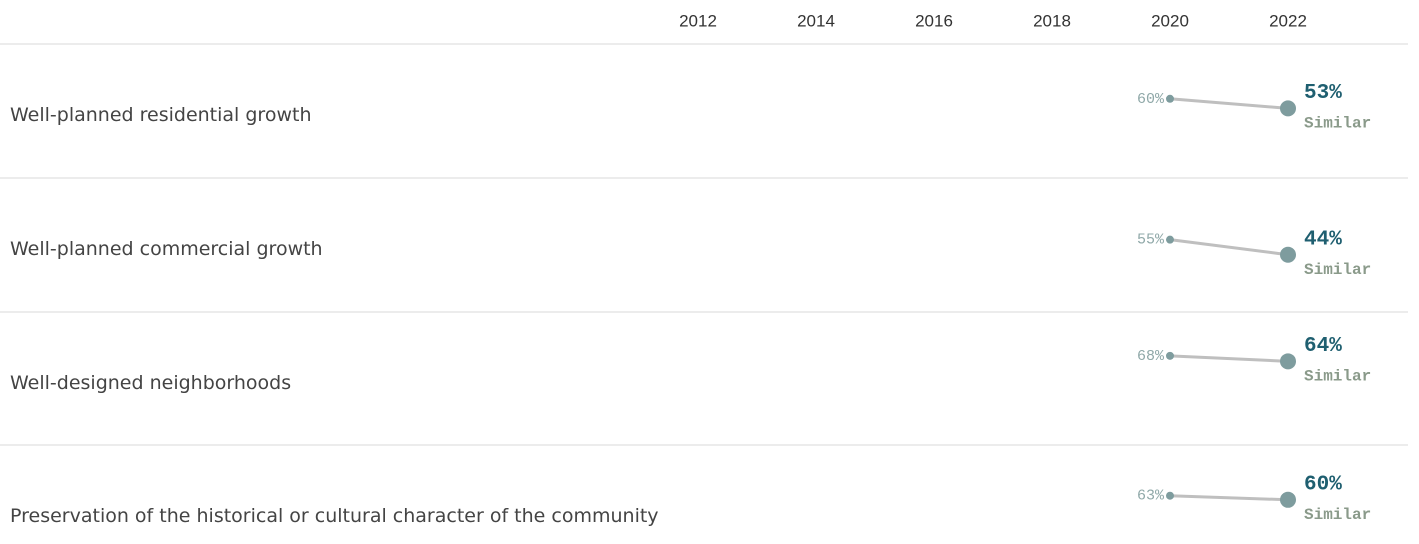 This screenshot has width=1419, height=544. Describe the element at coordinates (1151, 496) in the screenshot. I see `past-value-label: 63%` at that location.